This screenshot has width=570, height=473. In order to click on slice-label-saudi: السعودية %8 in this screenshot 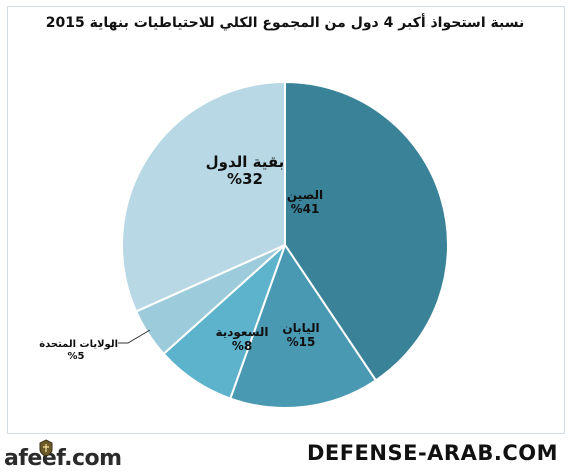, I will do `click(242, 339)`.